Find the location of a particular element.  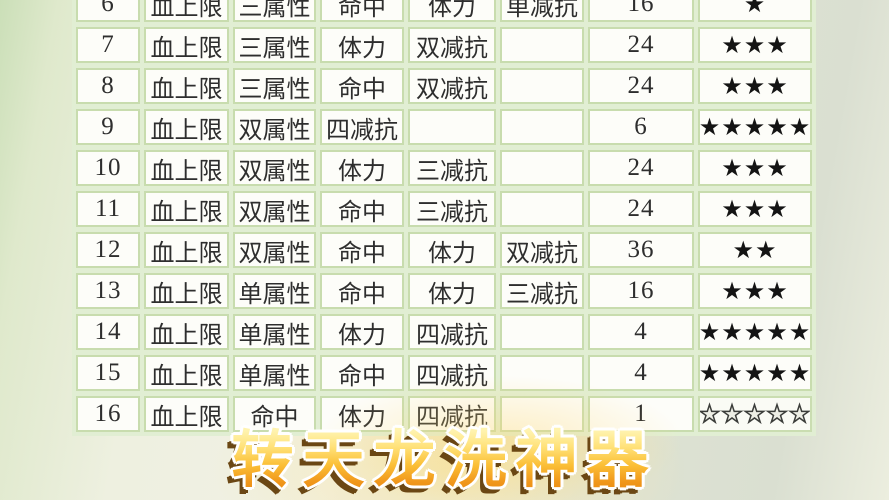

row-number-cell: 9 is located at coordinates (108, 127).